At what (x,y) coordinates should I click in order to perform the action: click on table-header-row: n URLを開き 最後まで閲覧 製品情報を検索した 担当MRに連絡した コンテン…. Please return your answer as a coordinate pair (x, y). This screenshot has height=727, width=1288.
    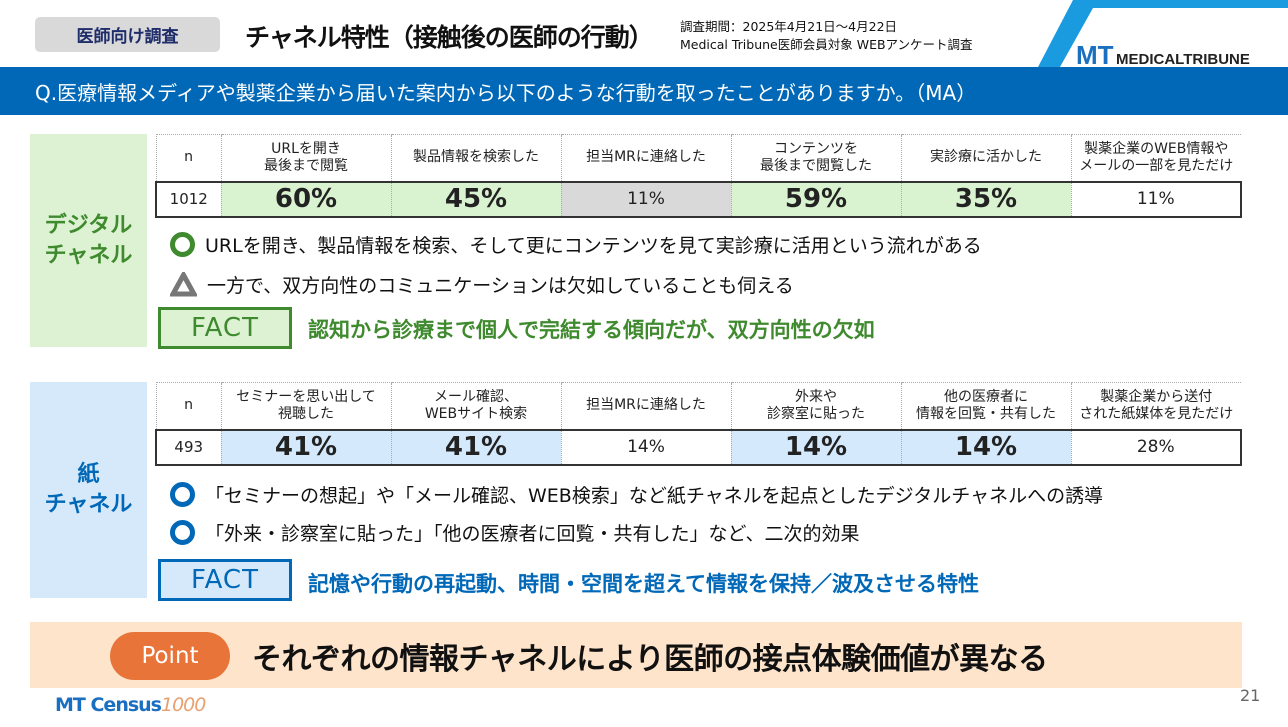
    Looking at the image, I should click on (698, 158).